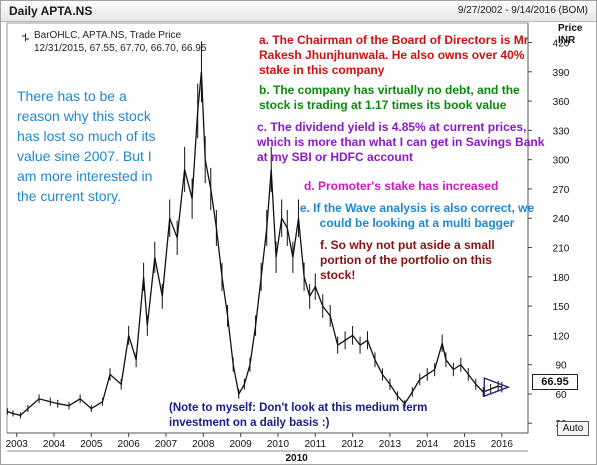 Image resolution: width=597 pixels, height=465 pixels. Describe the element at coordinates (129, 444) in the screenshot. I see `x-tick-label: 2006` at that location.